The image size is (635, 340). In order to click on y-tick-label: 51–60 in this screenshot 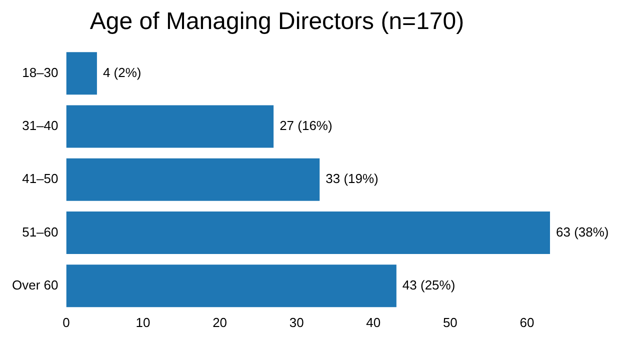, I will do `click(40, 232)`.